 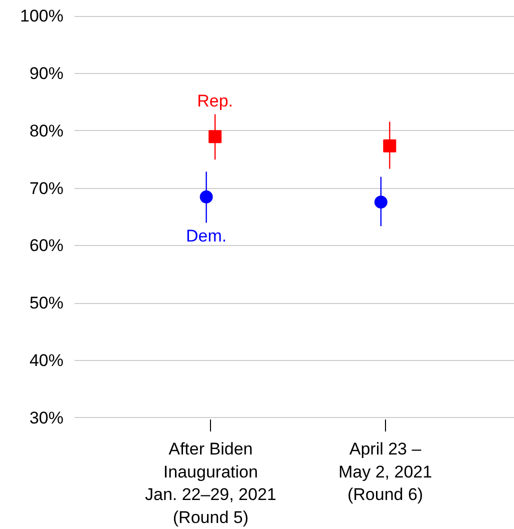 I want to click on x-tick-label: April 23 – May 2, 2021 (Round 6), so click(x=385, y=472).